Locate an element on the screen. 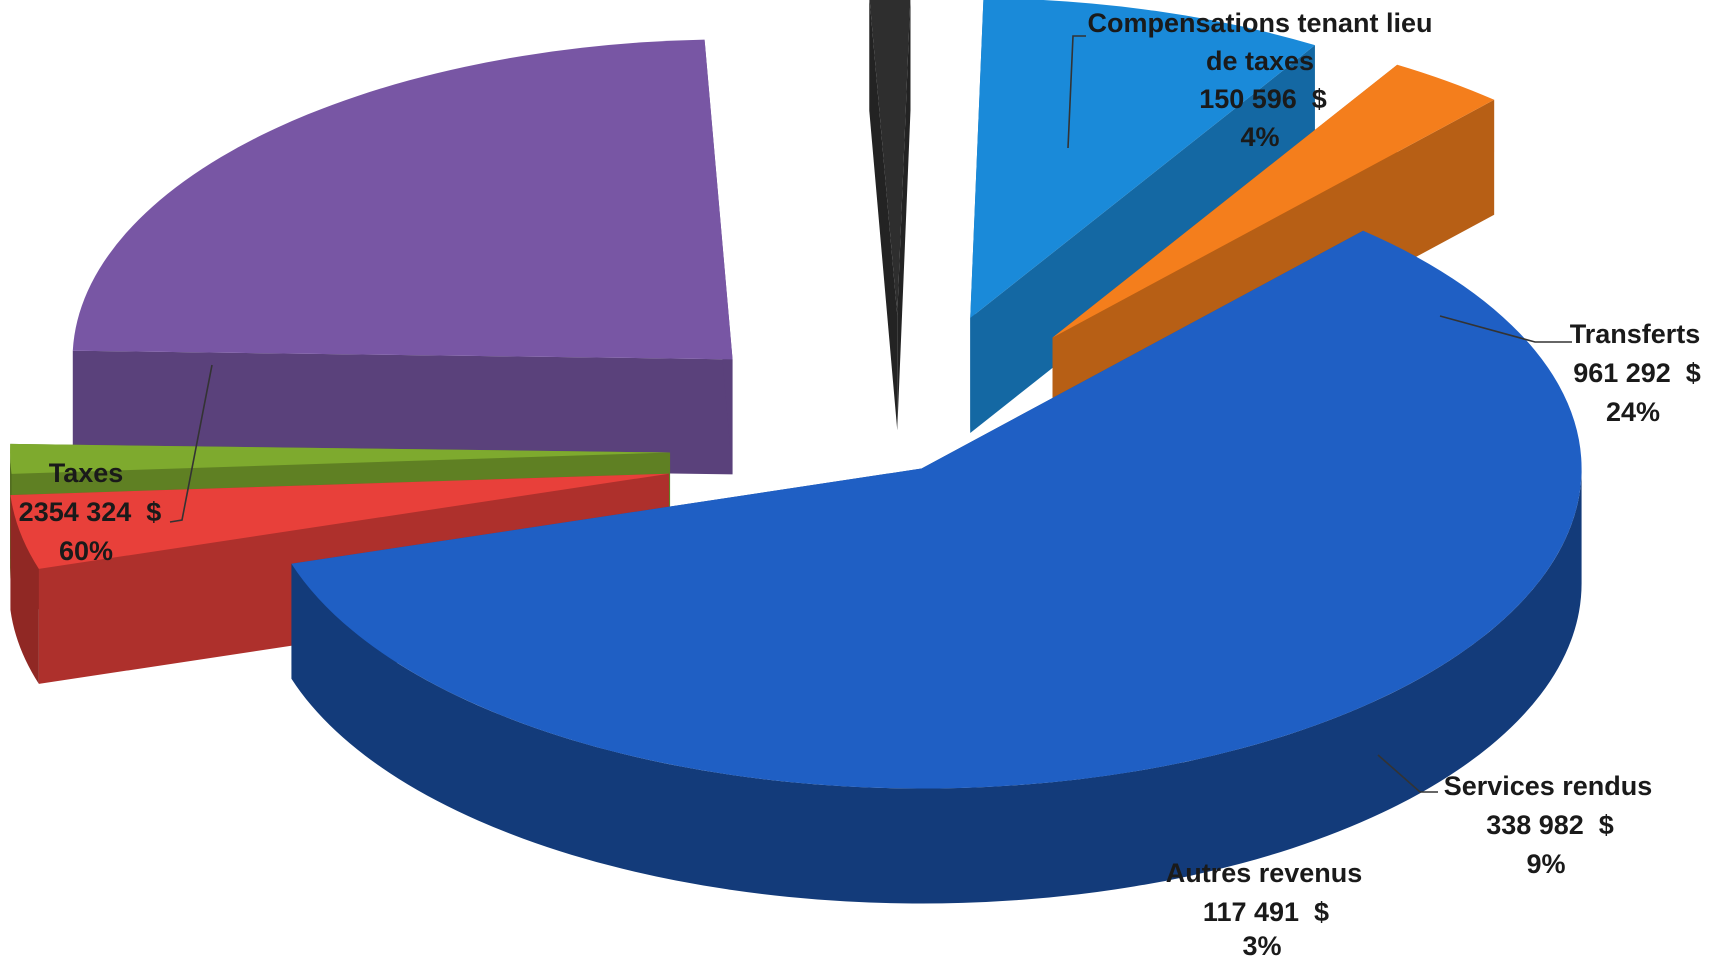  label-autres-amount: 117 491 $ is located at coordinates (1266, 912).